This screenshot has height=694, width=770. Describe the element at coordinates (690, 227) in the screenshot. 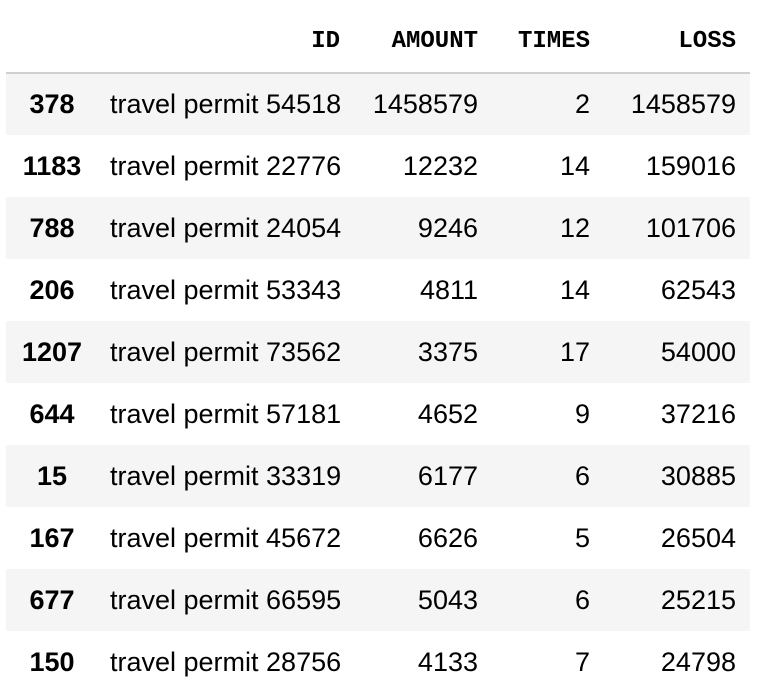

I see `loss-cell: 101706` at that location.